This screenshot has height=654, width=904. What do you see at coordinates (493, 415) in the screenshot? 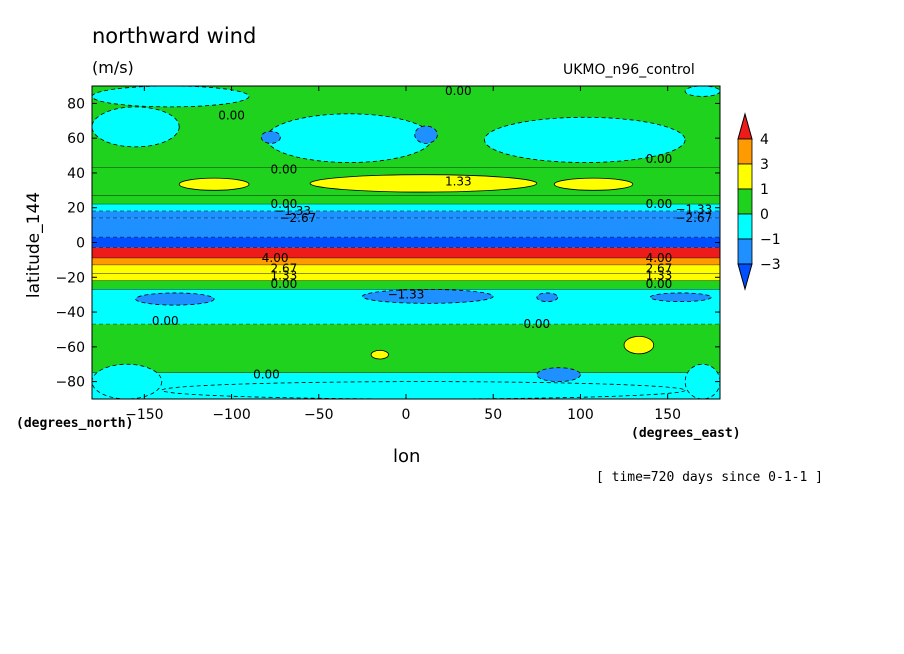
I see `x-tick-label: 50` at bounding box center [493, 415].